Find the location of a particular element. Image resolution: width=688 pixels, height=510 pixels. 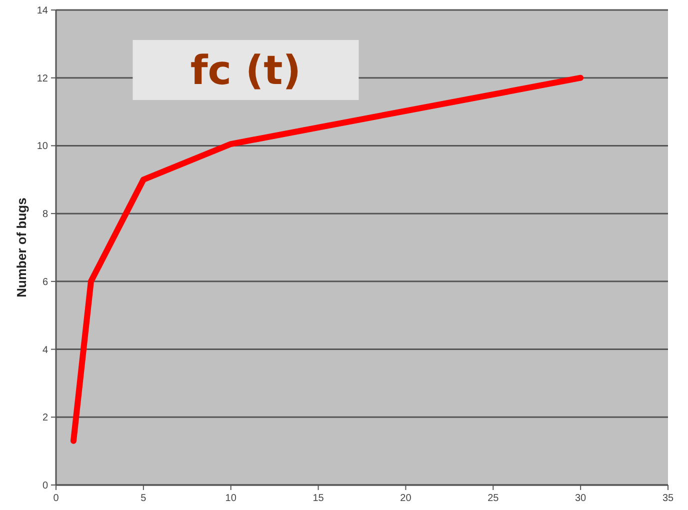

x-tick-label: 15 is located at coordinates (318, 498).